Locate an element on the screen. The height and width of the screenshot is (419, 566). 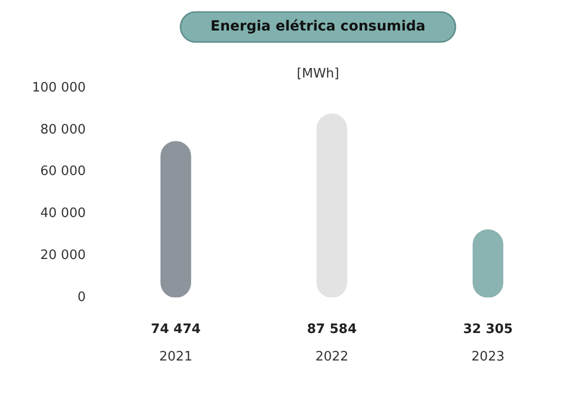
data-label: 32 305 is located at coordinates (488, 329).